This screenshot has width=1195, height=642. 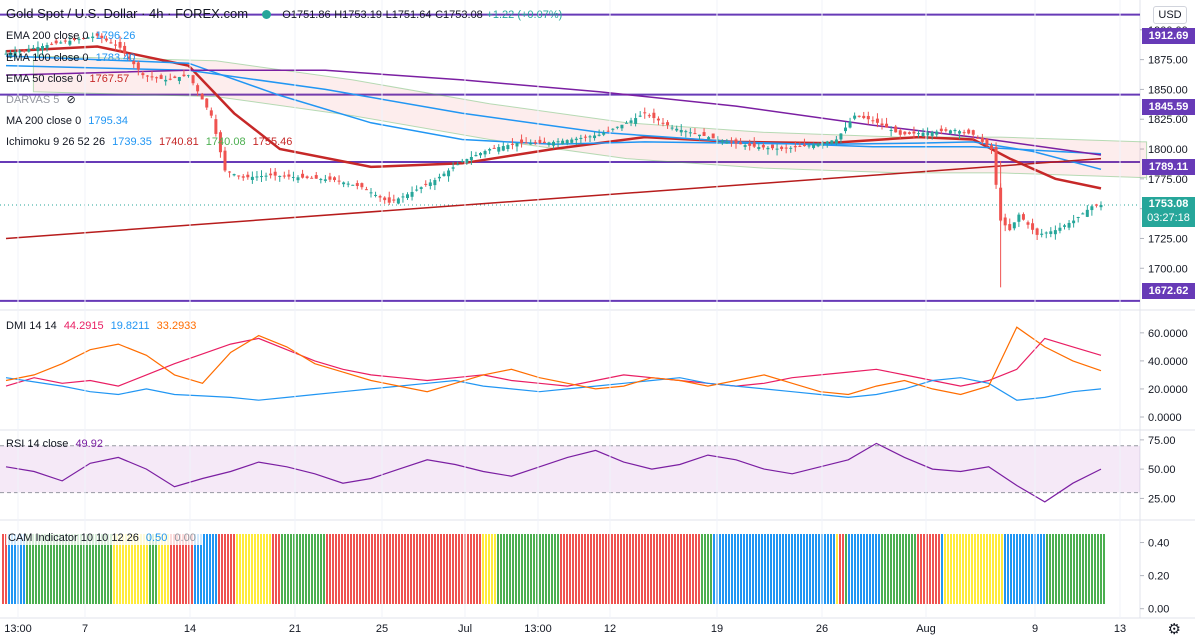 I want to click on level-tag: 1845.59, so click(x=1168, y=107).